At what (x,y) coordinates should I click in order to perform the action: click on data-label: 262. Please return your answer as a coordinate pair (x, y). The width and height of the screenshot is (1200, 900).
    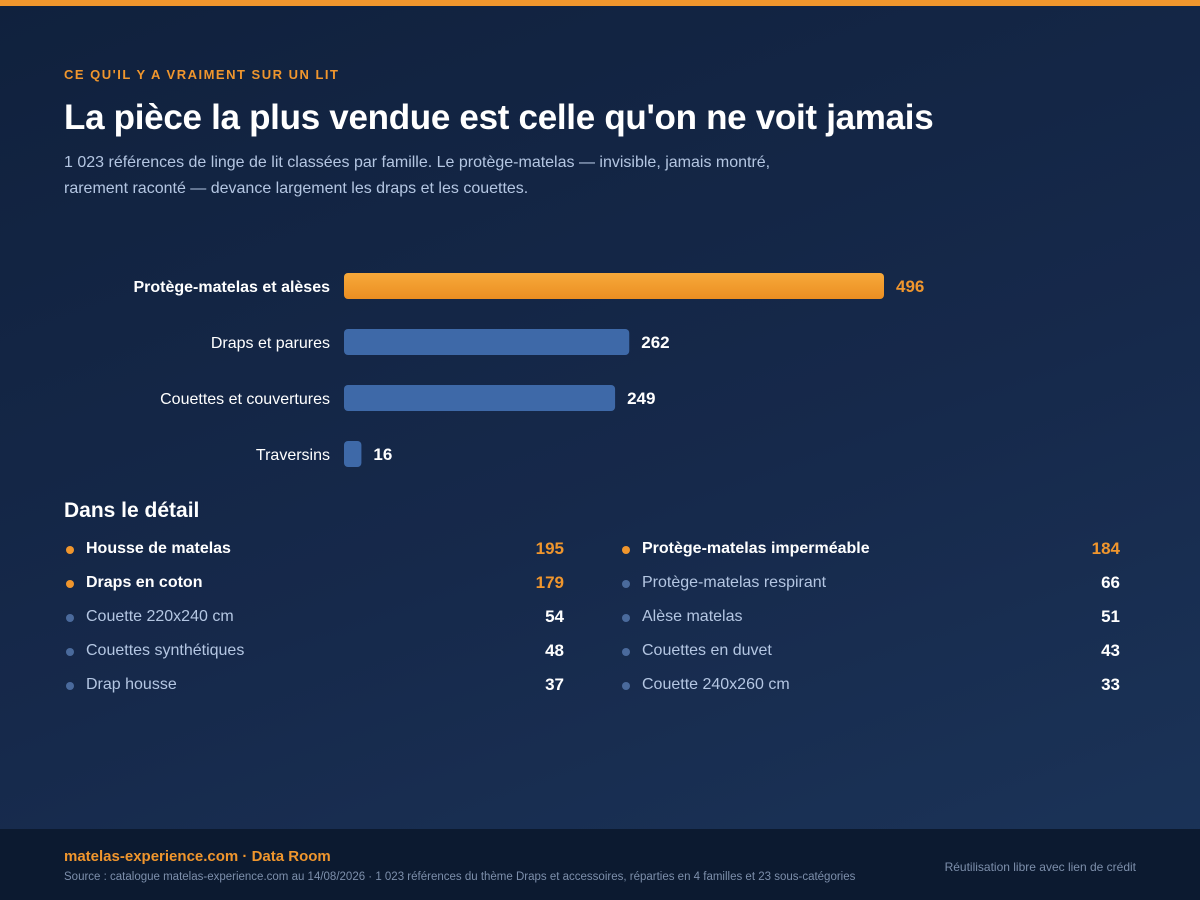
    Looking at the image, I should click on (655, 342).